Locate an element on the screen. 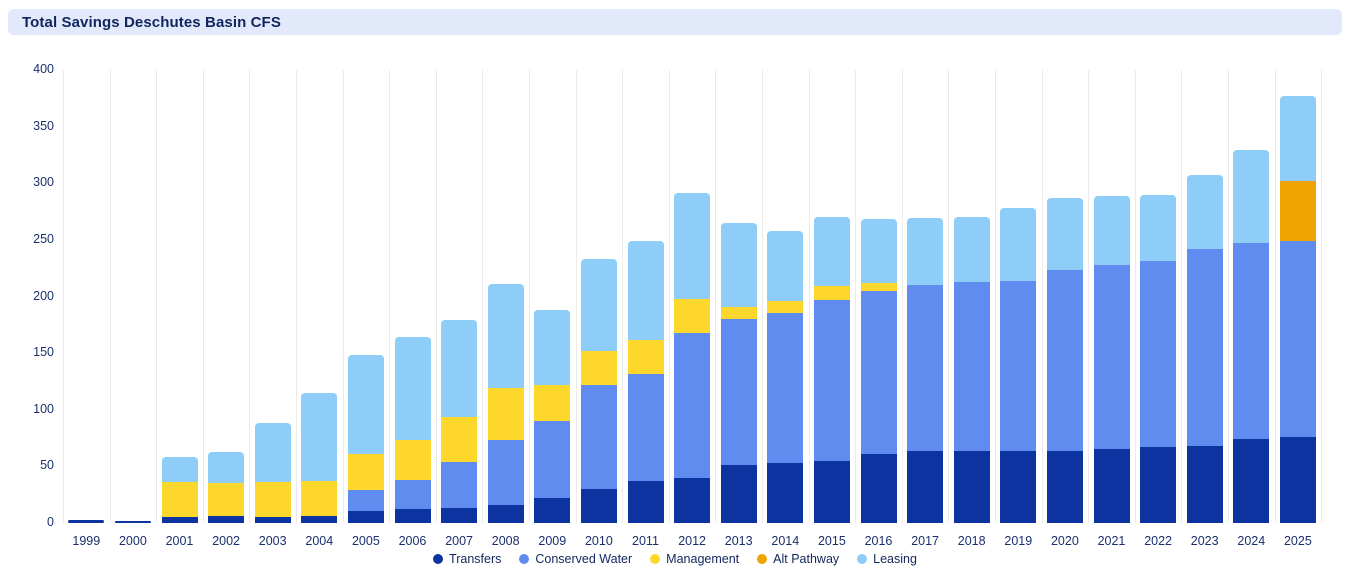 This screenshot has height=581, width=1350. bar-segment-conserved-water-2015 is located at coordinates (831, 380).